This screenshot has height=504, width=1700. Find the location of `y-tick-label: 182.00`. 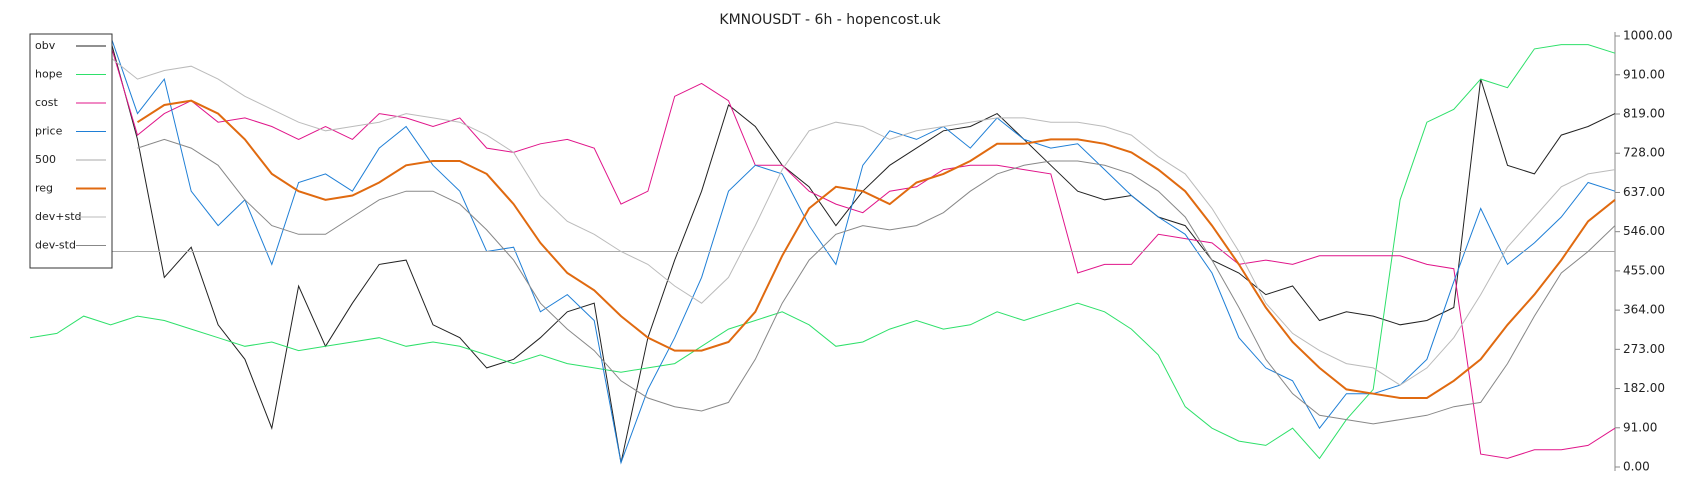

y-tick-label: 182.00 is located at coordinates (1644, 388).